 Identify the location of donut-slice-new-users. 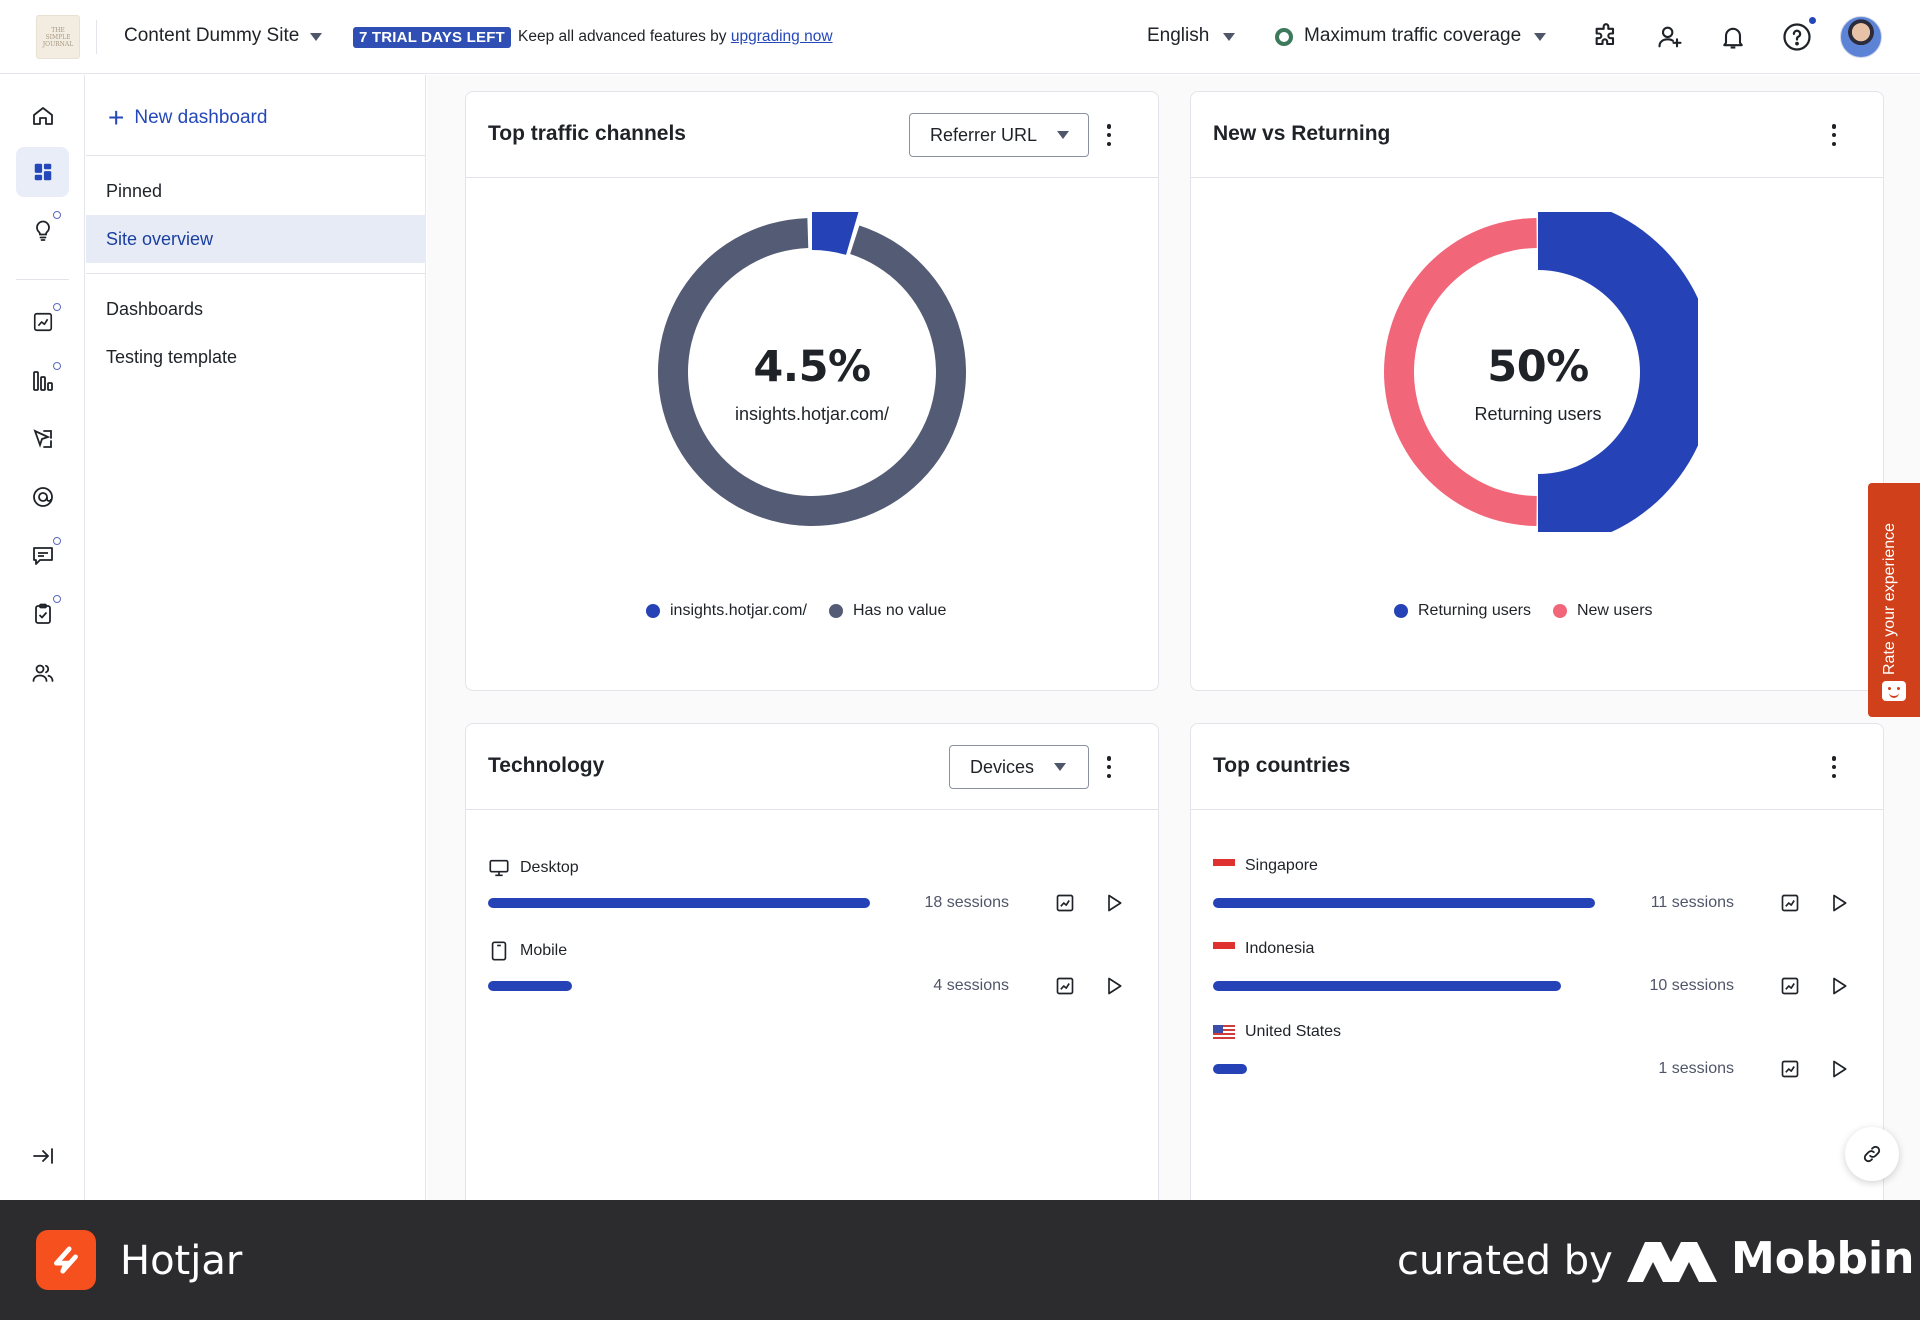
(1460, 372).